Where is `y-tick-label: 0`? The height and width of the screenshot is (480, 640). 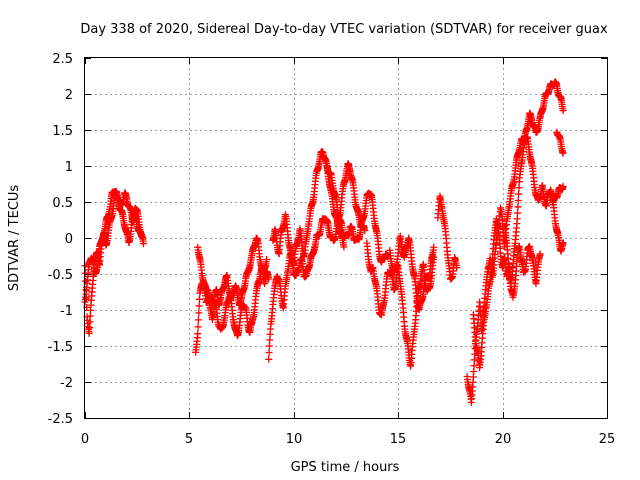 y-tick-label: 0 is located at coordinates (69, 239).